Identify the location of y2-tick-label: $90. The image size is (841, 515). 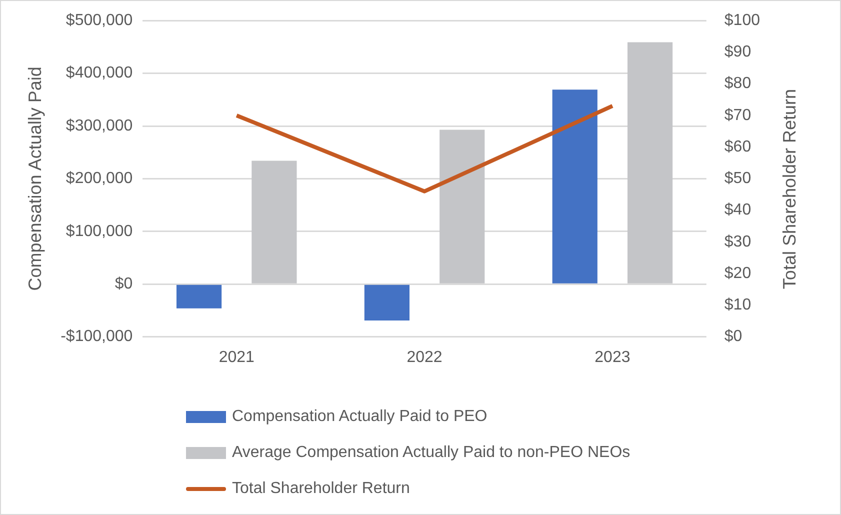
(738, 52).